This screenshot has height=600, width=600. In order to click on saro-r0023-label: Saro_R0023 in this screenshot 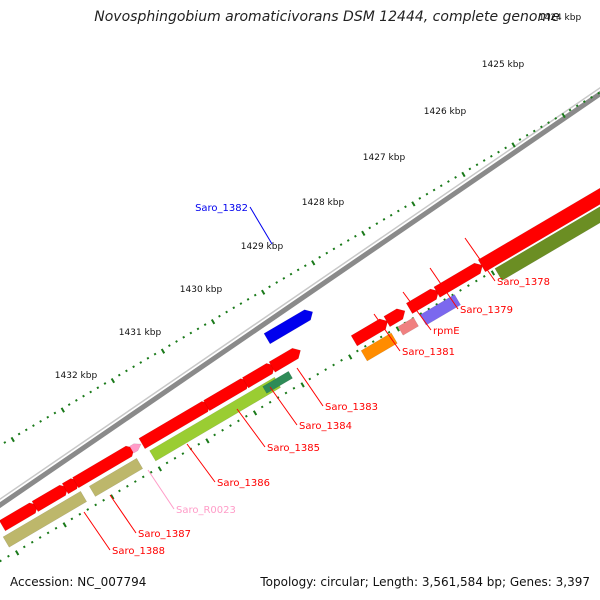, I will do `click(206, 510)`.